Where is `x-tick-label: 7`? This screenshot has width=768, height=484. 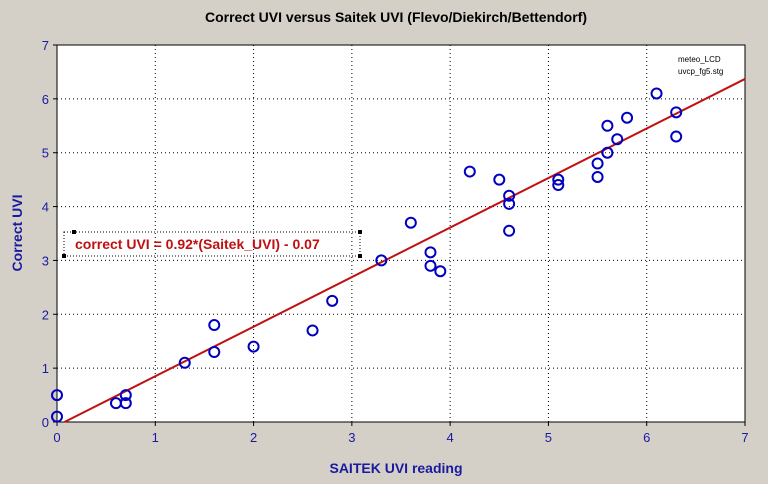 x-tick-label: 7 is located at coordinates (744, 437).